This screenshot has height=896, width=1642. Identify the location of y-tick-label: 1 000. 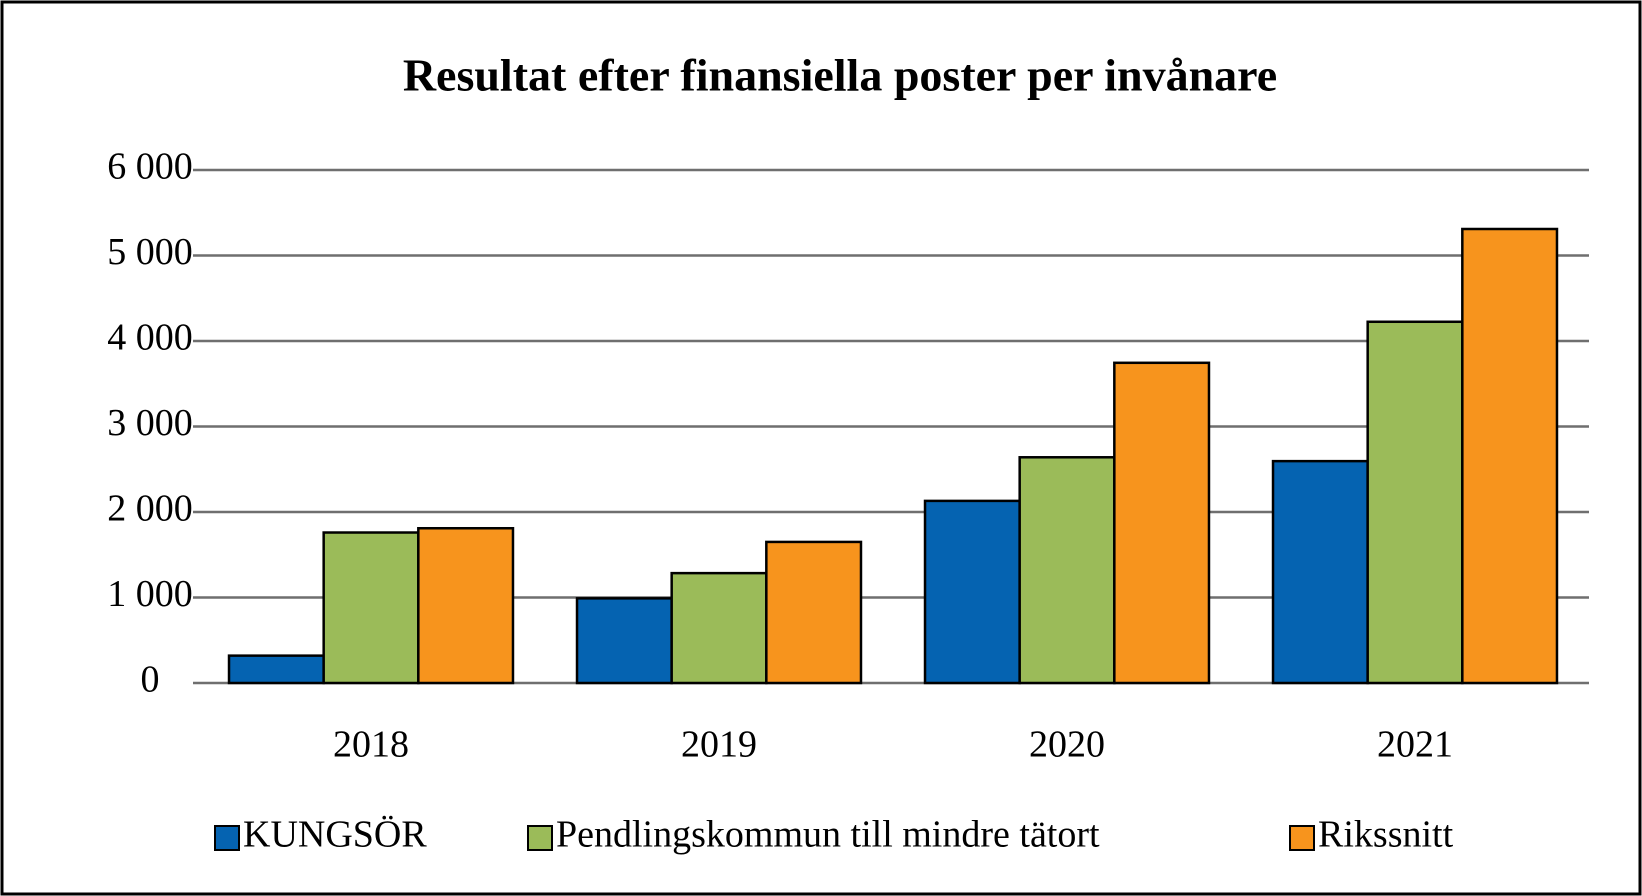
(150, 594).